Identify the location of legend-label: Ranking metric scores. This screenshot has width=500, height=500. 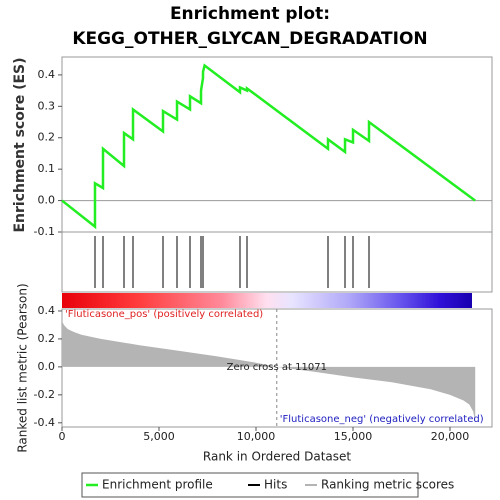
(387, 485).